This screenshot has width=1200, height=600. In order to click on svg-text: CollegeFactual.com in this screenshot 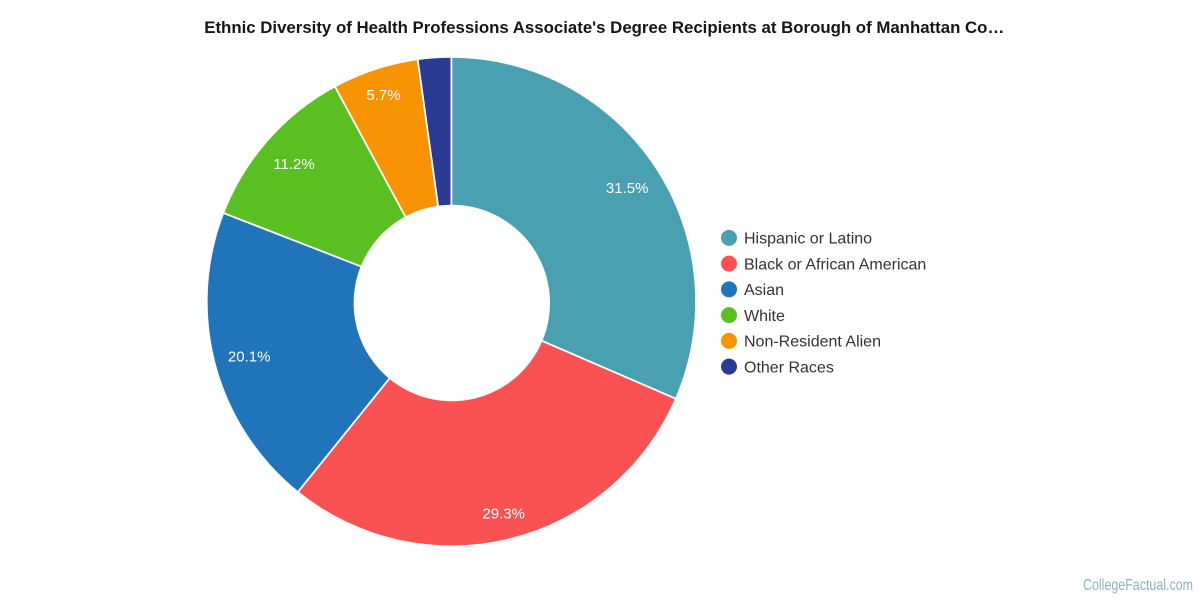, I will do `click(1138, 585)`.